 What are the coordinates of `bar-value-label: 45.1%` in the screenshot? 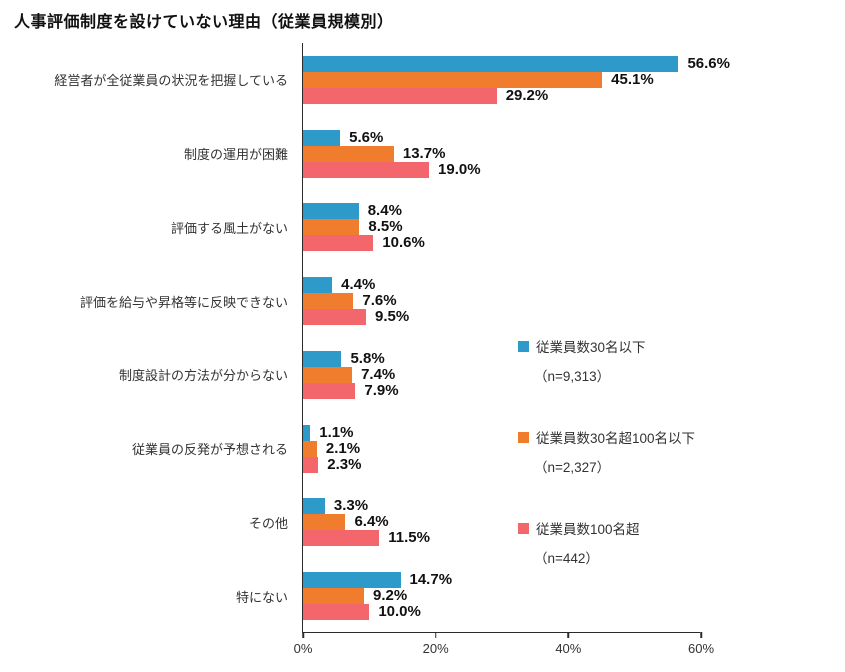 It's located at (632, 79).